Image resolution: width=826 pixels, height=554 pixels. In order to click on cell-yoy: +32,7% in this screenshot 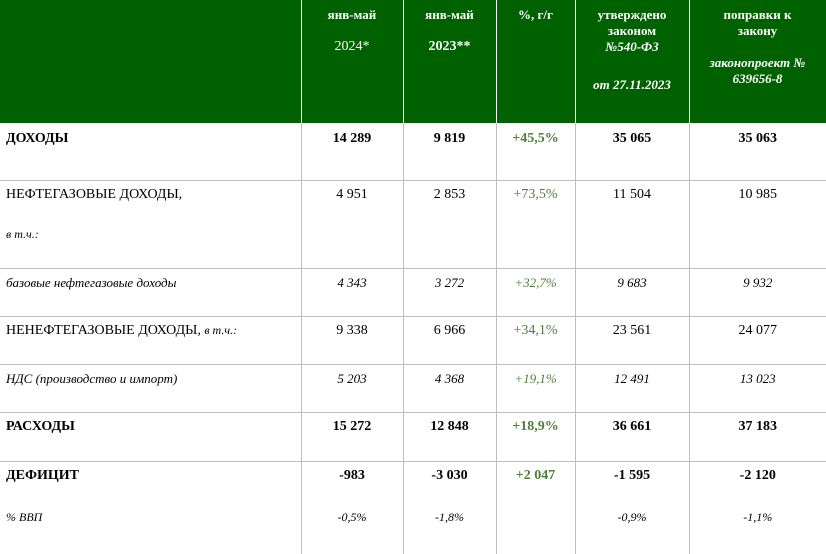, I will do `click(536, 292)`.